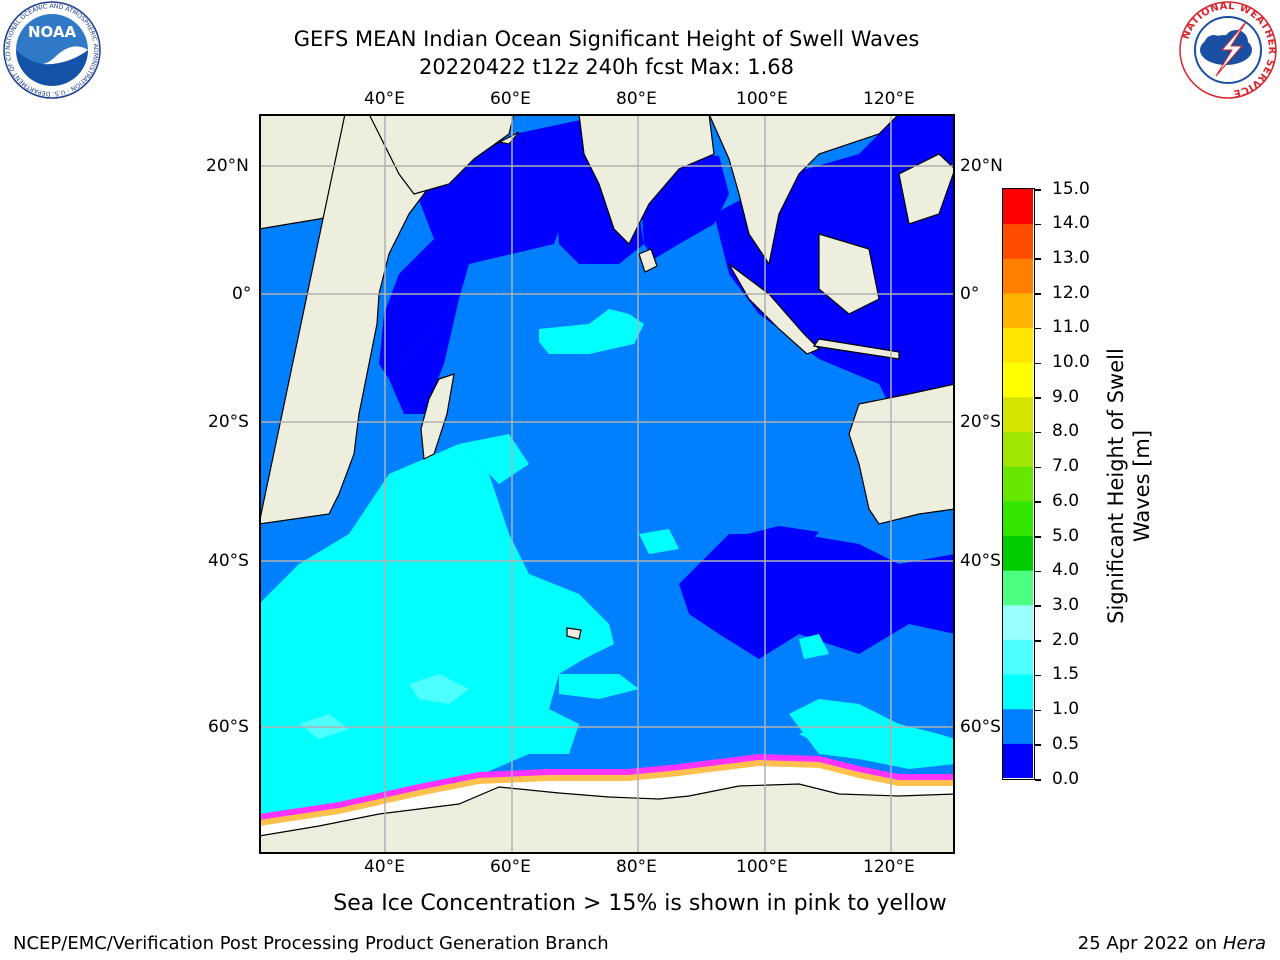 The height and width of the screenshot is (960, 1280). Describe the element at coordinates (384, 99) in the screenshot. I see `lon-label-top-40e: 40°E` at that location.